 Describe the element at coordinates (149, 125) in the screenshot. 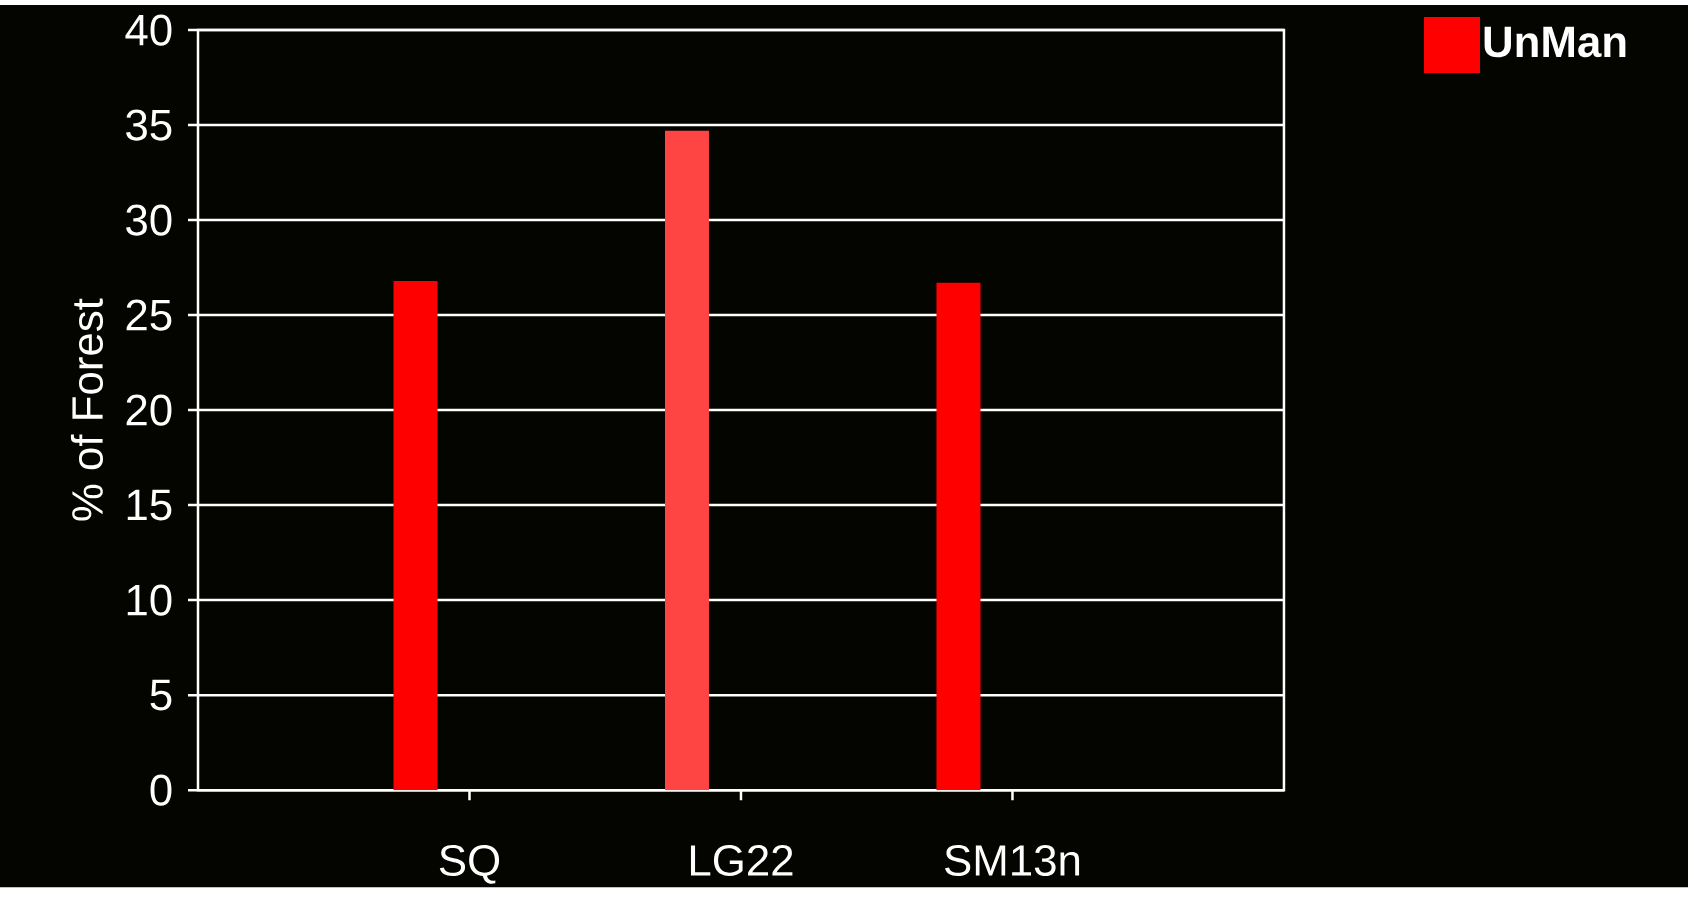

I see `y-tick-label: 35` at that location.